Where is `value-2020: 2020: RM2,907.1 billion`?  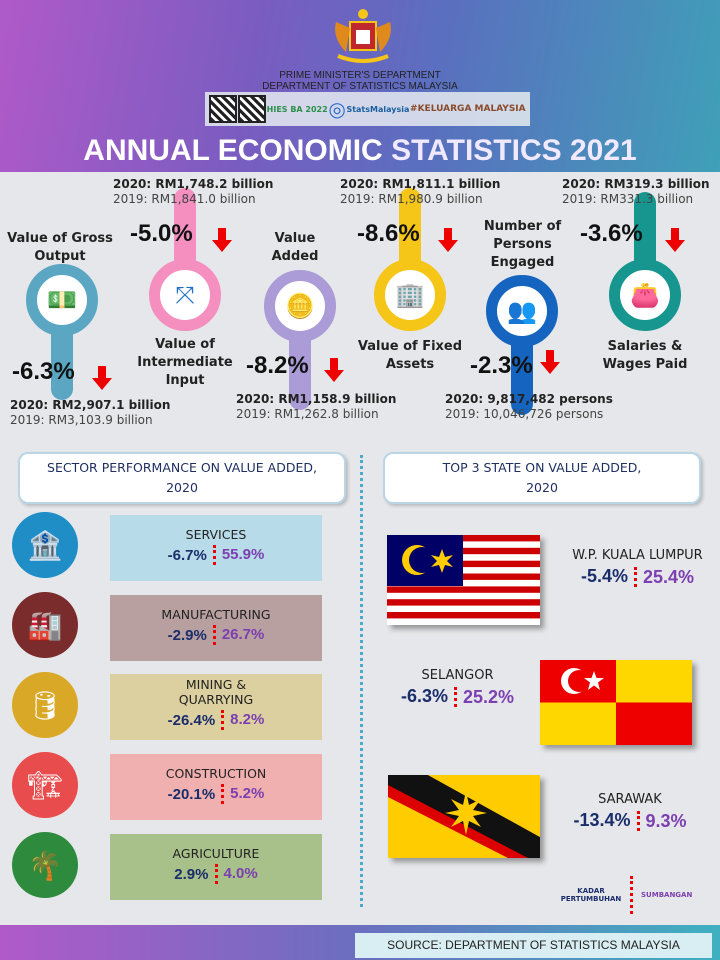
value-2020: 2020: RM2,907.1 billion is located at coordinates (90, 405).